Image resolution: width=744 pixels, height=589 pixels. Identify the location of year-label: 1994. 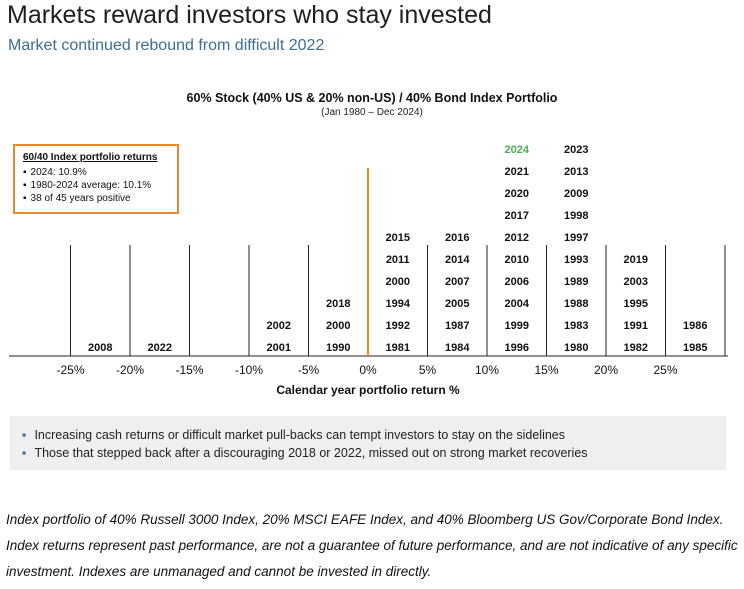
(398, 304).